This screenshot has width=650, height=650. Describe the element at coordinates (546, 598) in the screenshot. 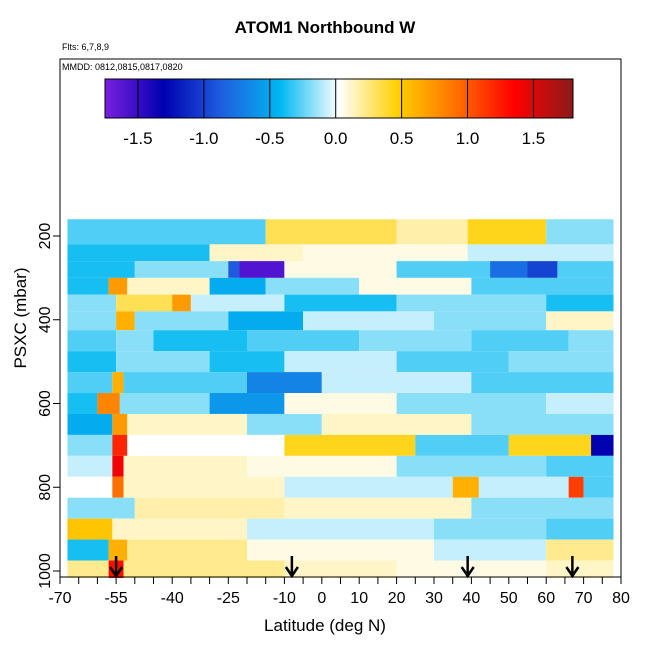

I see `x-tick-label: 60` at that location.